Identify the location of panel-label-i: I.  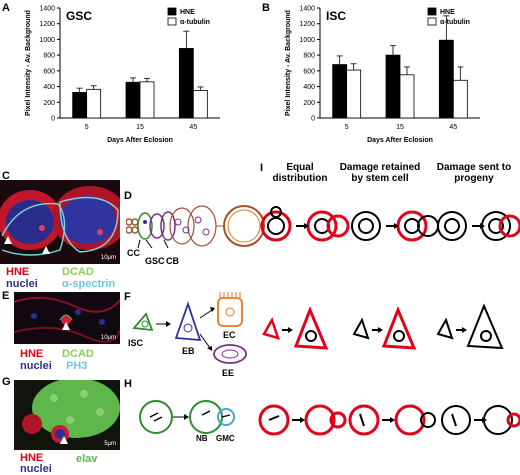
(262, 168).